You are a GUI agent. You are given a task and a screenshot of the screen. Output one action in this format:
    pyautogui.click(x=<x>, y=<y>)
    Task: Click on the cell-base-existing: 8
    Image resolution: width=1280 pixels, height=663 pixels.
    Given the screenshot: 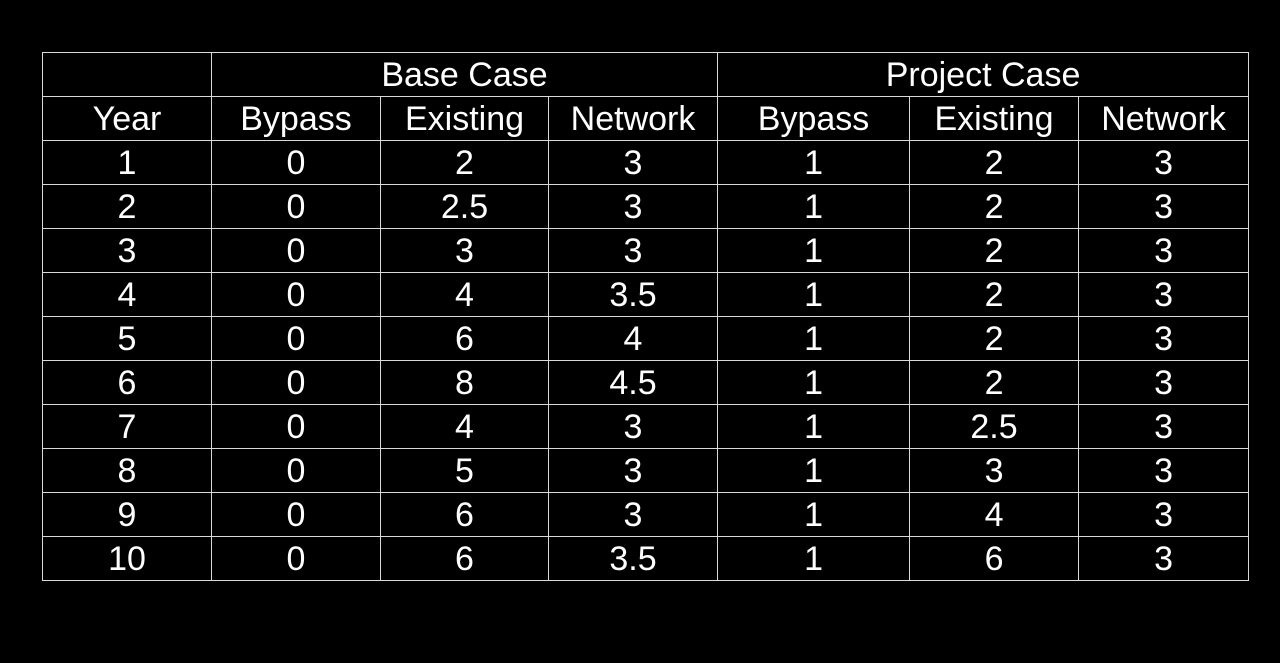 What is the action you would take?
    pyautogui.click(x=464, y=382)
    